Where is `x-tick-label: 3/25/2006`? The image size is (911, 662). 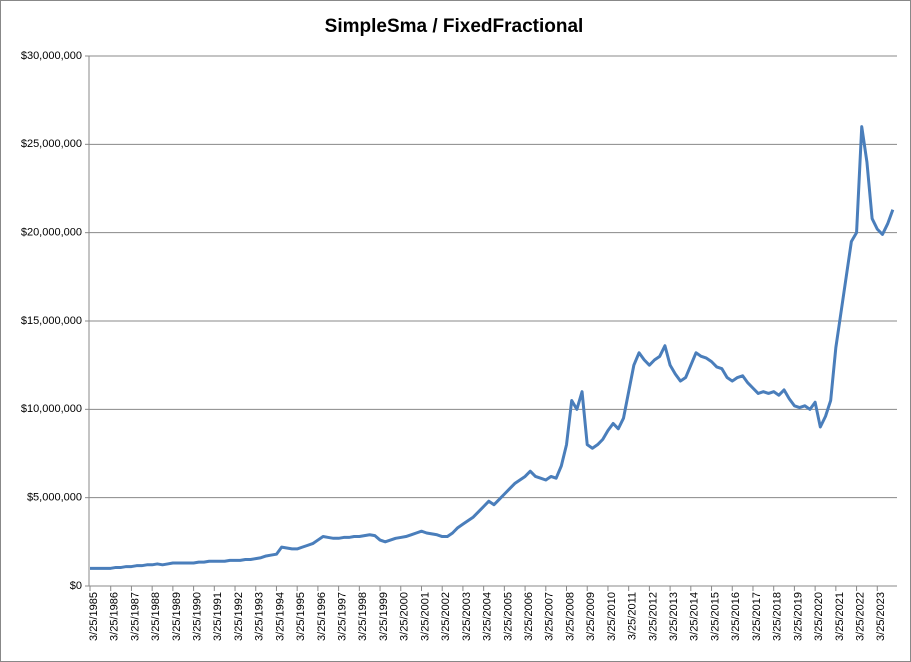 x-tick-label: 3/25/2006 is located at coordinates (529, 616).